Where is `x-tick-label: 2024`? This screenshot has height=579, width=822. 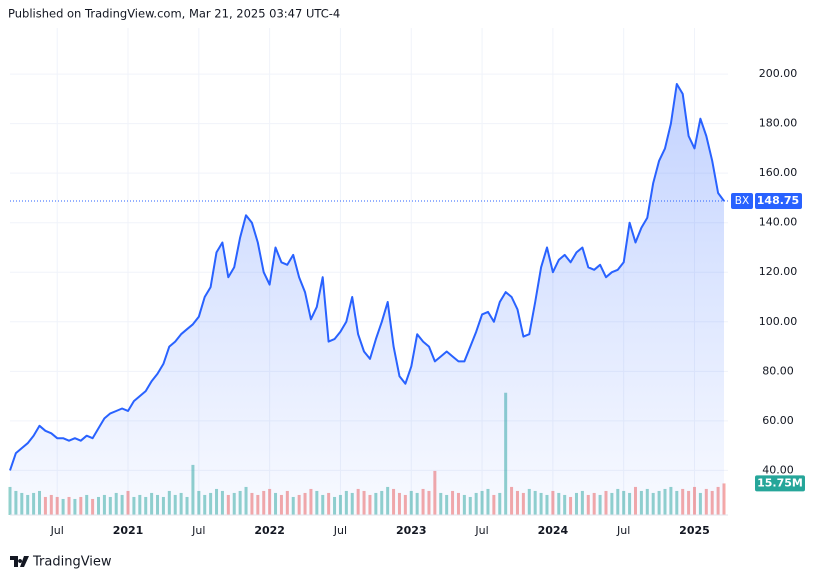 x-tick-label: 2024 is located at coordinates (553, 530).